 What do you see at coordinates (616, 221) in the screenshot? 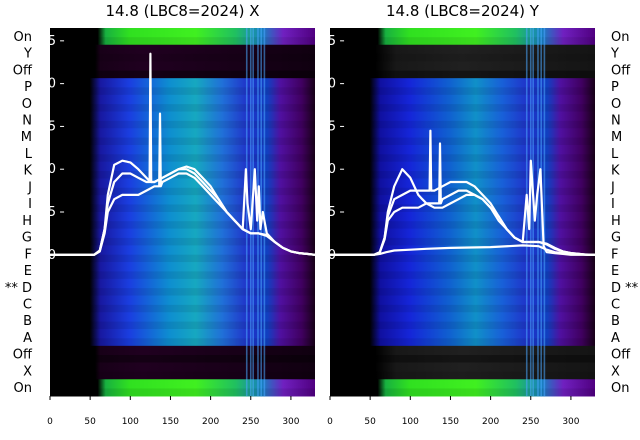
I see `row-label: H` at bounding box center [616, 221].